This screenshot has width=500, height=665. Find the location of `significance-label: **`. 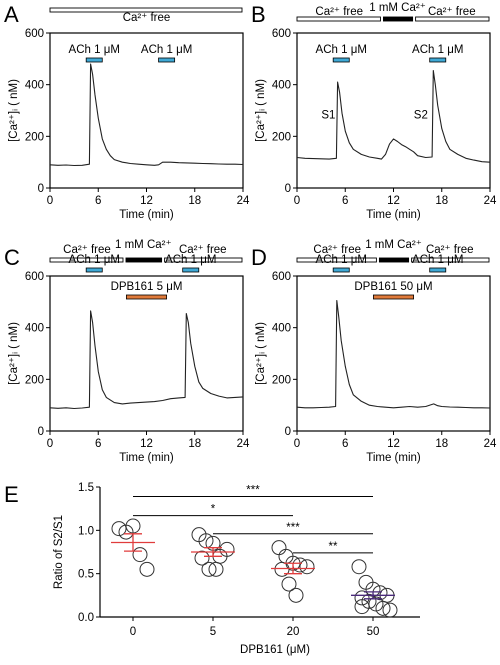

significance-label: ** is located at coordinates (333, 547).